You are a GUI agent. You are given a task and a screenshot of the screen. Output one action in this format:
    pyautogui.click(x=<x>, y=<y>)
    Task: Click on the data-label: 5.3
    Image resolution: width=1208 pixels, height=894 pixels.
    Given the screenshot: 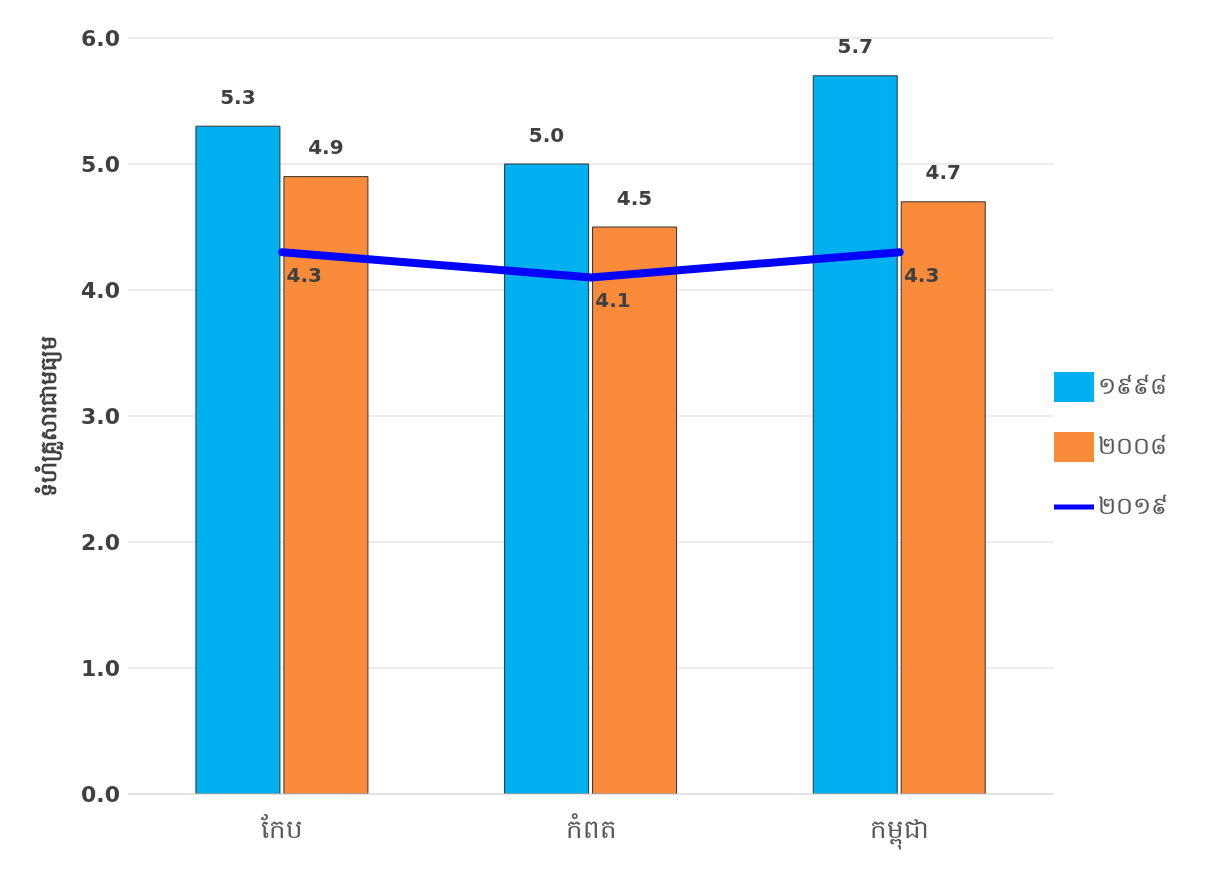 What is the action you would take?
    pyautogui.click(x=238, y=96)
    